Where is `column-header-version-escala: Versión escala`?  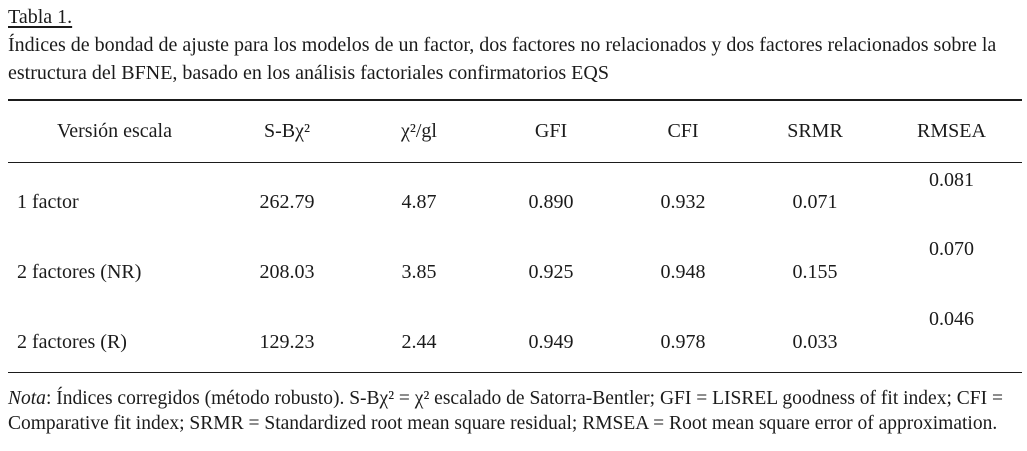 column-header-version-escala: Versión escala is located at coordinates (114, 131).